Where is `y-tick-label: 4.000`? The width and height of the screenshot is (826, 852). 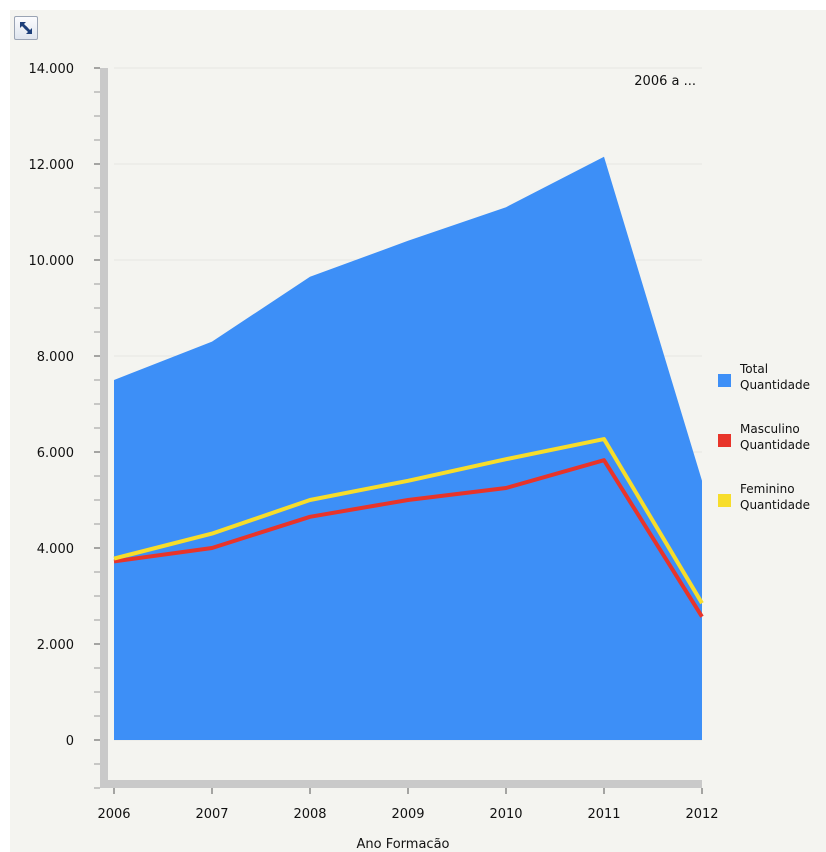 y-tick-label: 4.000 is located at coordinates (55, 549).